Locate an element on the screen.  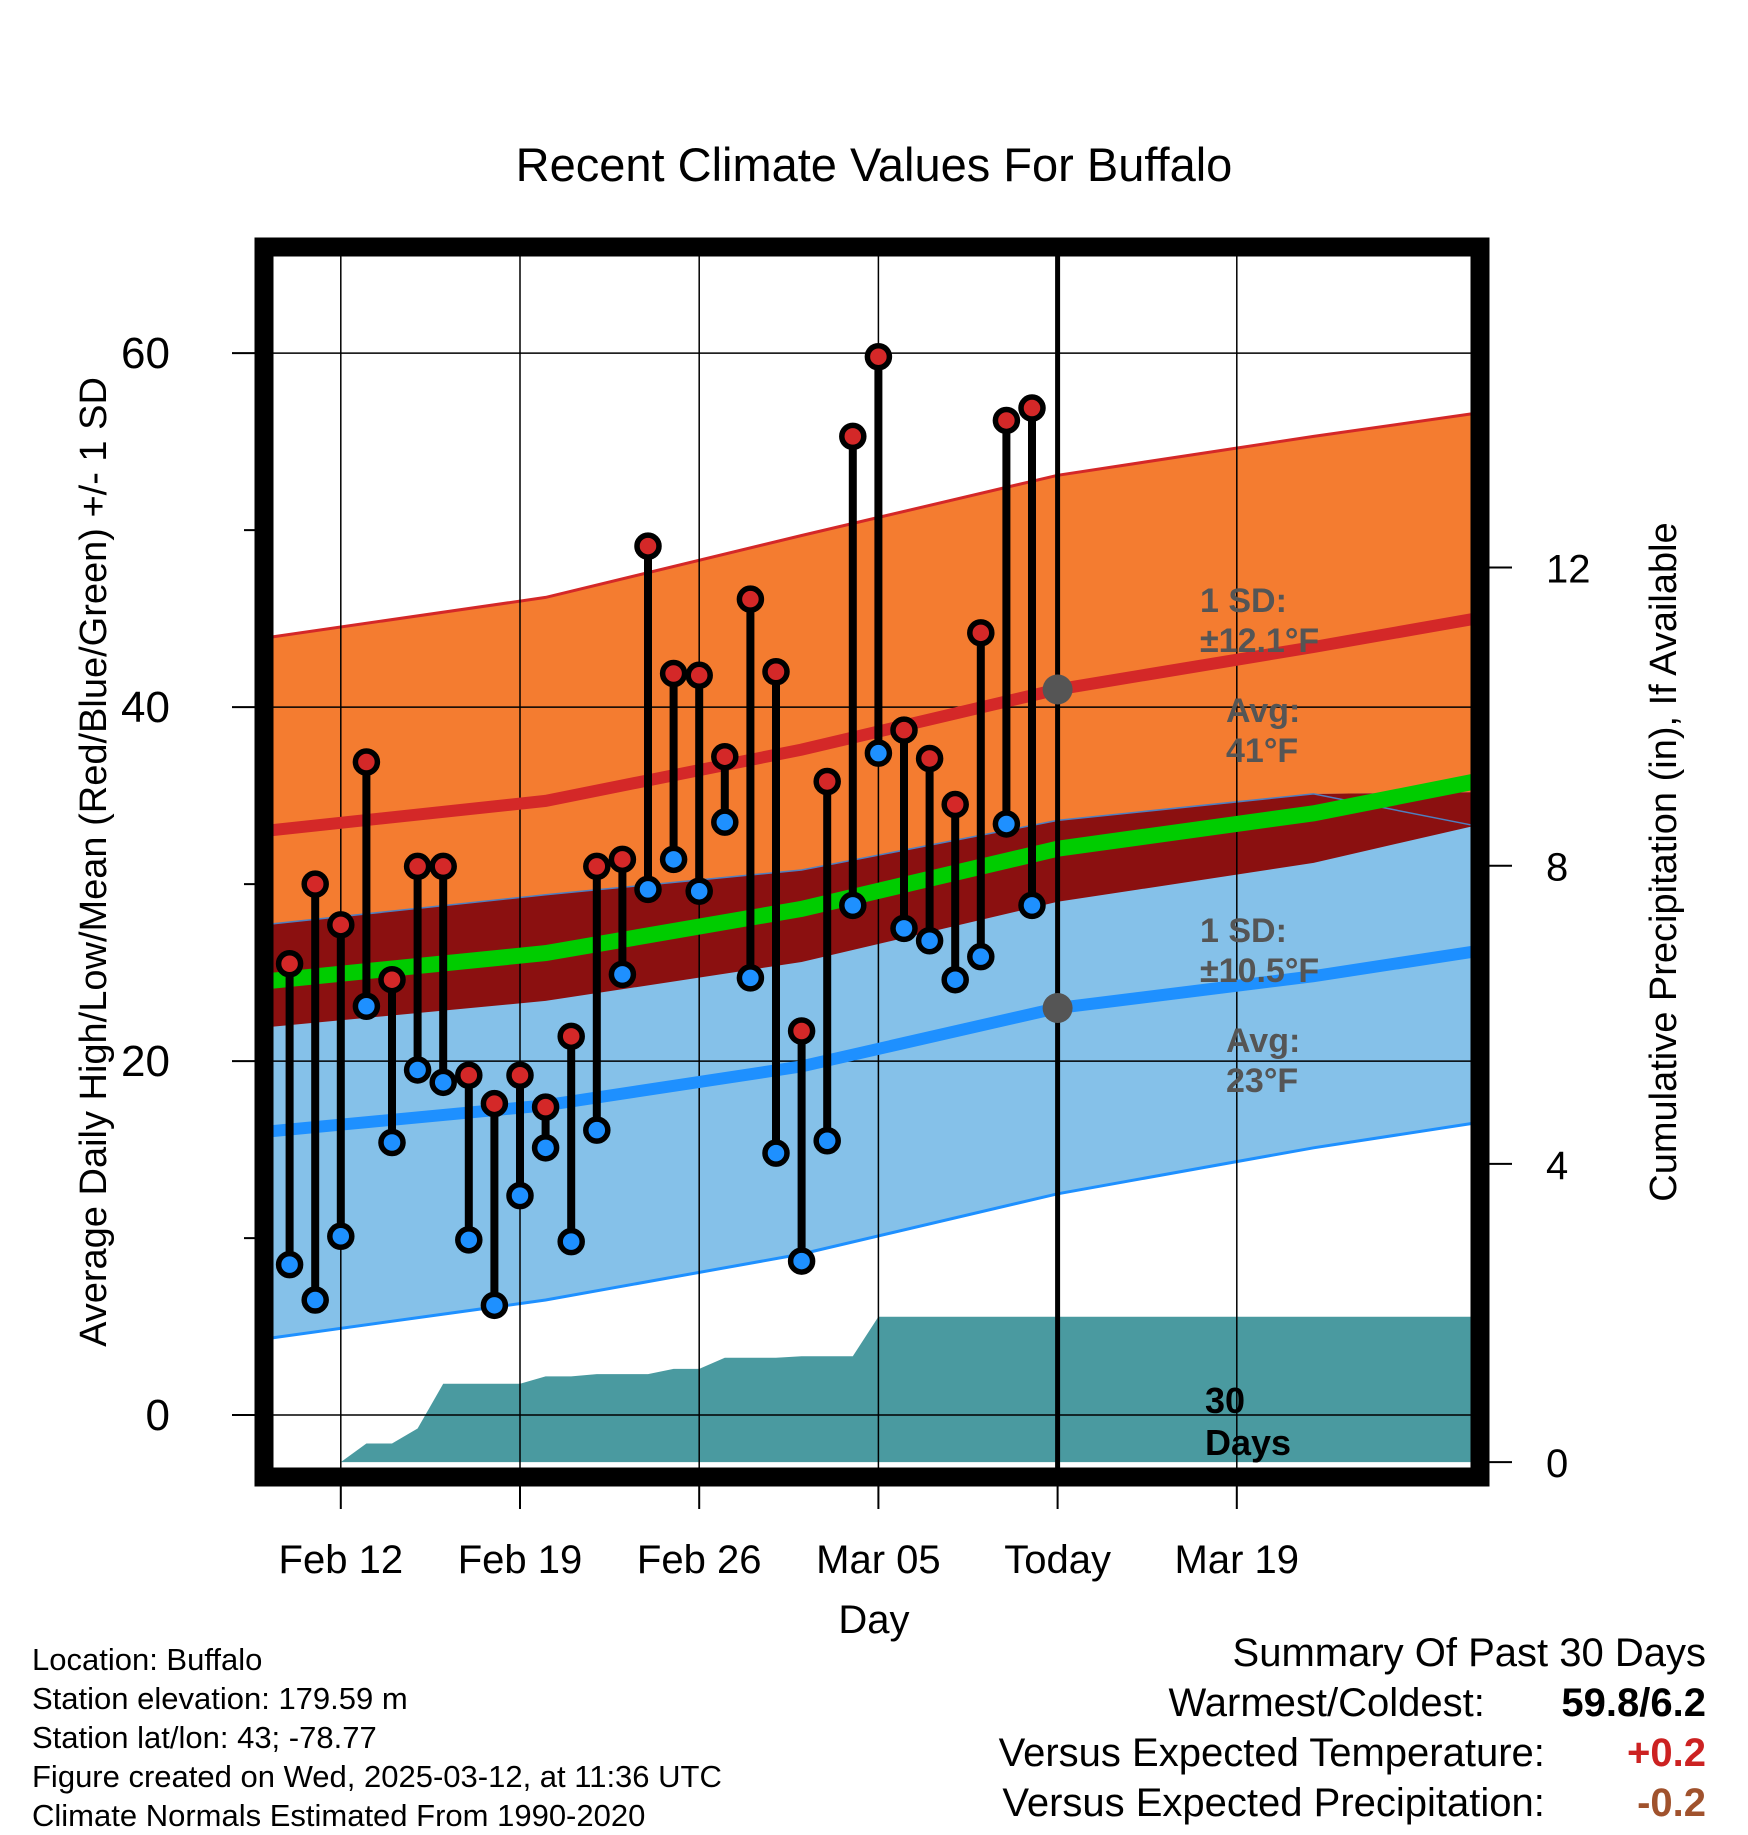
x-tick-label: Today is located at coordinates (1057, 1560).